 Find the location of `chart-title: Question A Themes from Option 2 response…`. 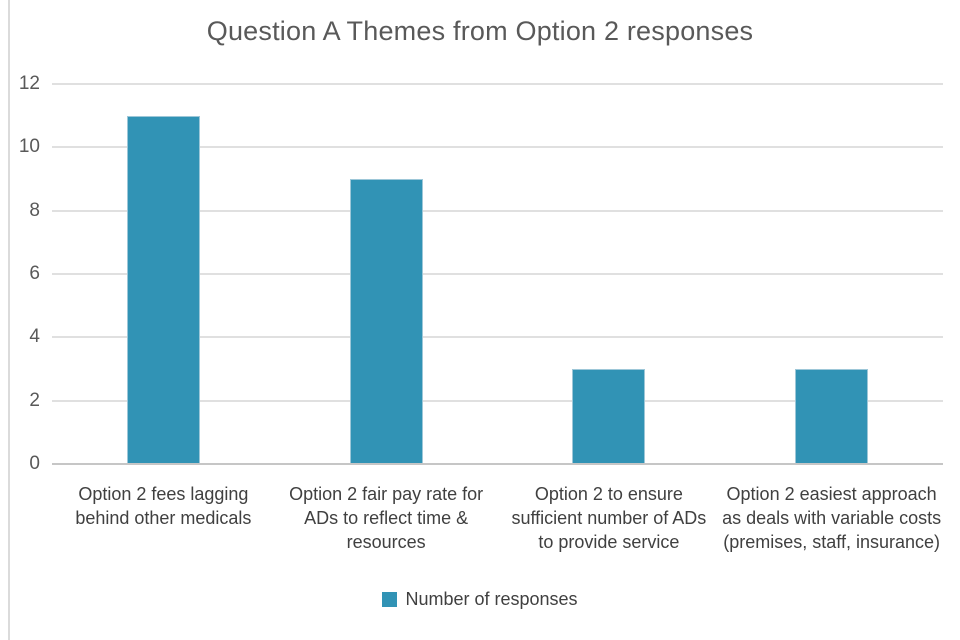

chart-title: Question A Themes from Option 2 response… is located at coordinates (480, 31).